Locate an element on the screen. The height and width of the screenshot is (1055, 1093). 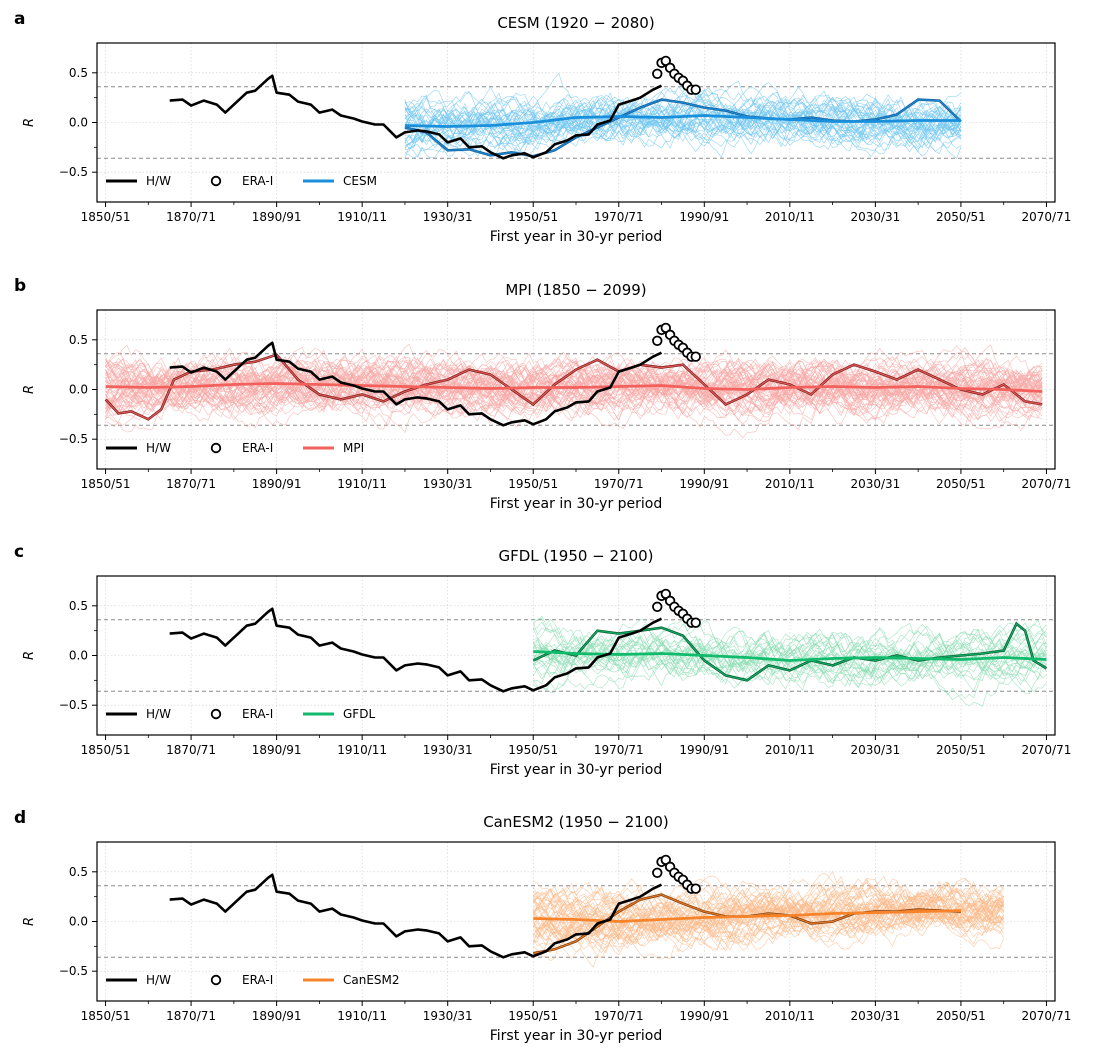
observed-hw-line is located at coordinates (416, 650).